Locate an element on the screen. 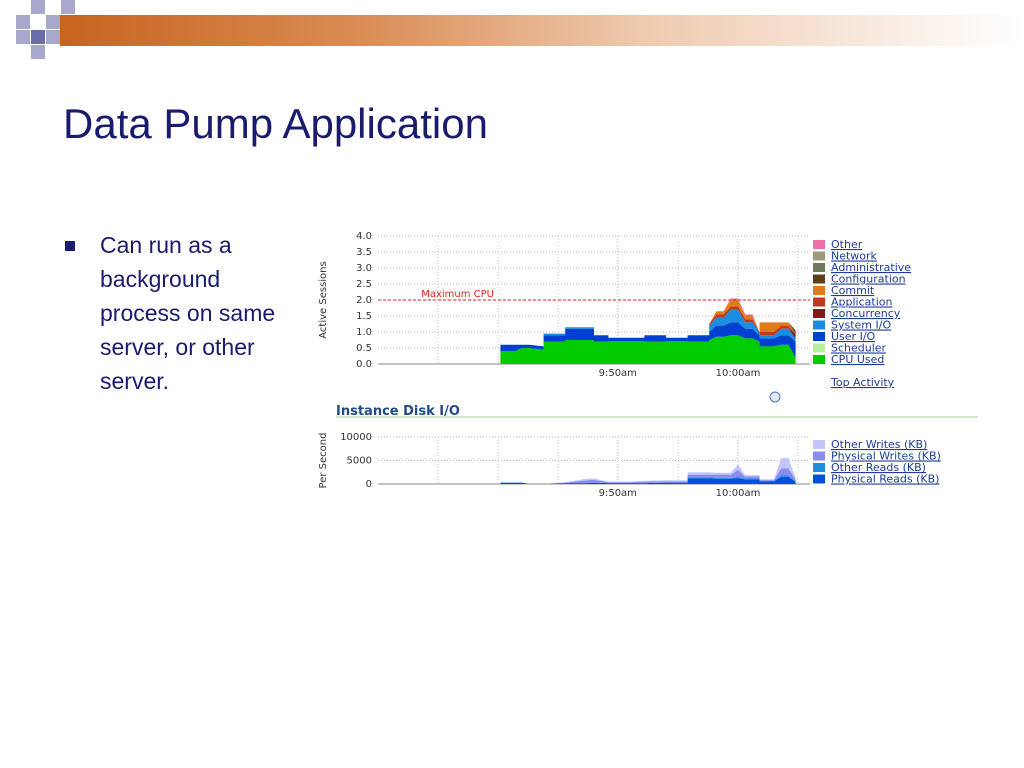 Image resolution: width=1024 pixels, height=768 pixels. y-tick-label: 2.5 is located at coordinates (364, 284).